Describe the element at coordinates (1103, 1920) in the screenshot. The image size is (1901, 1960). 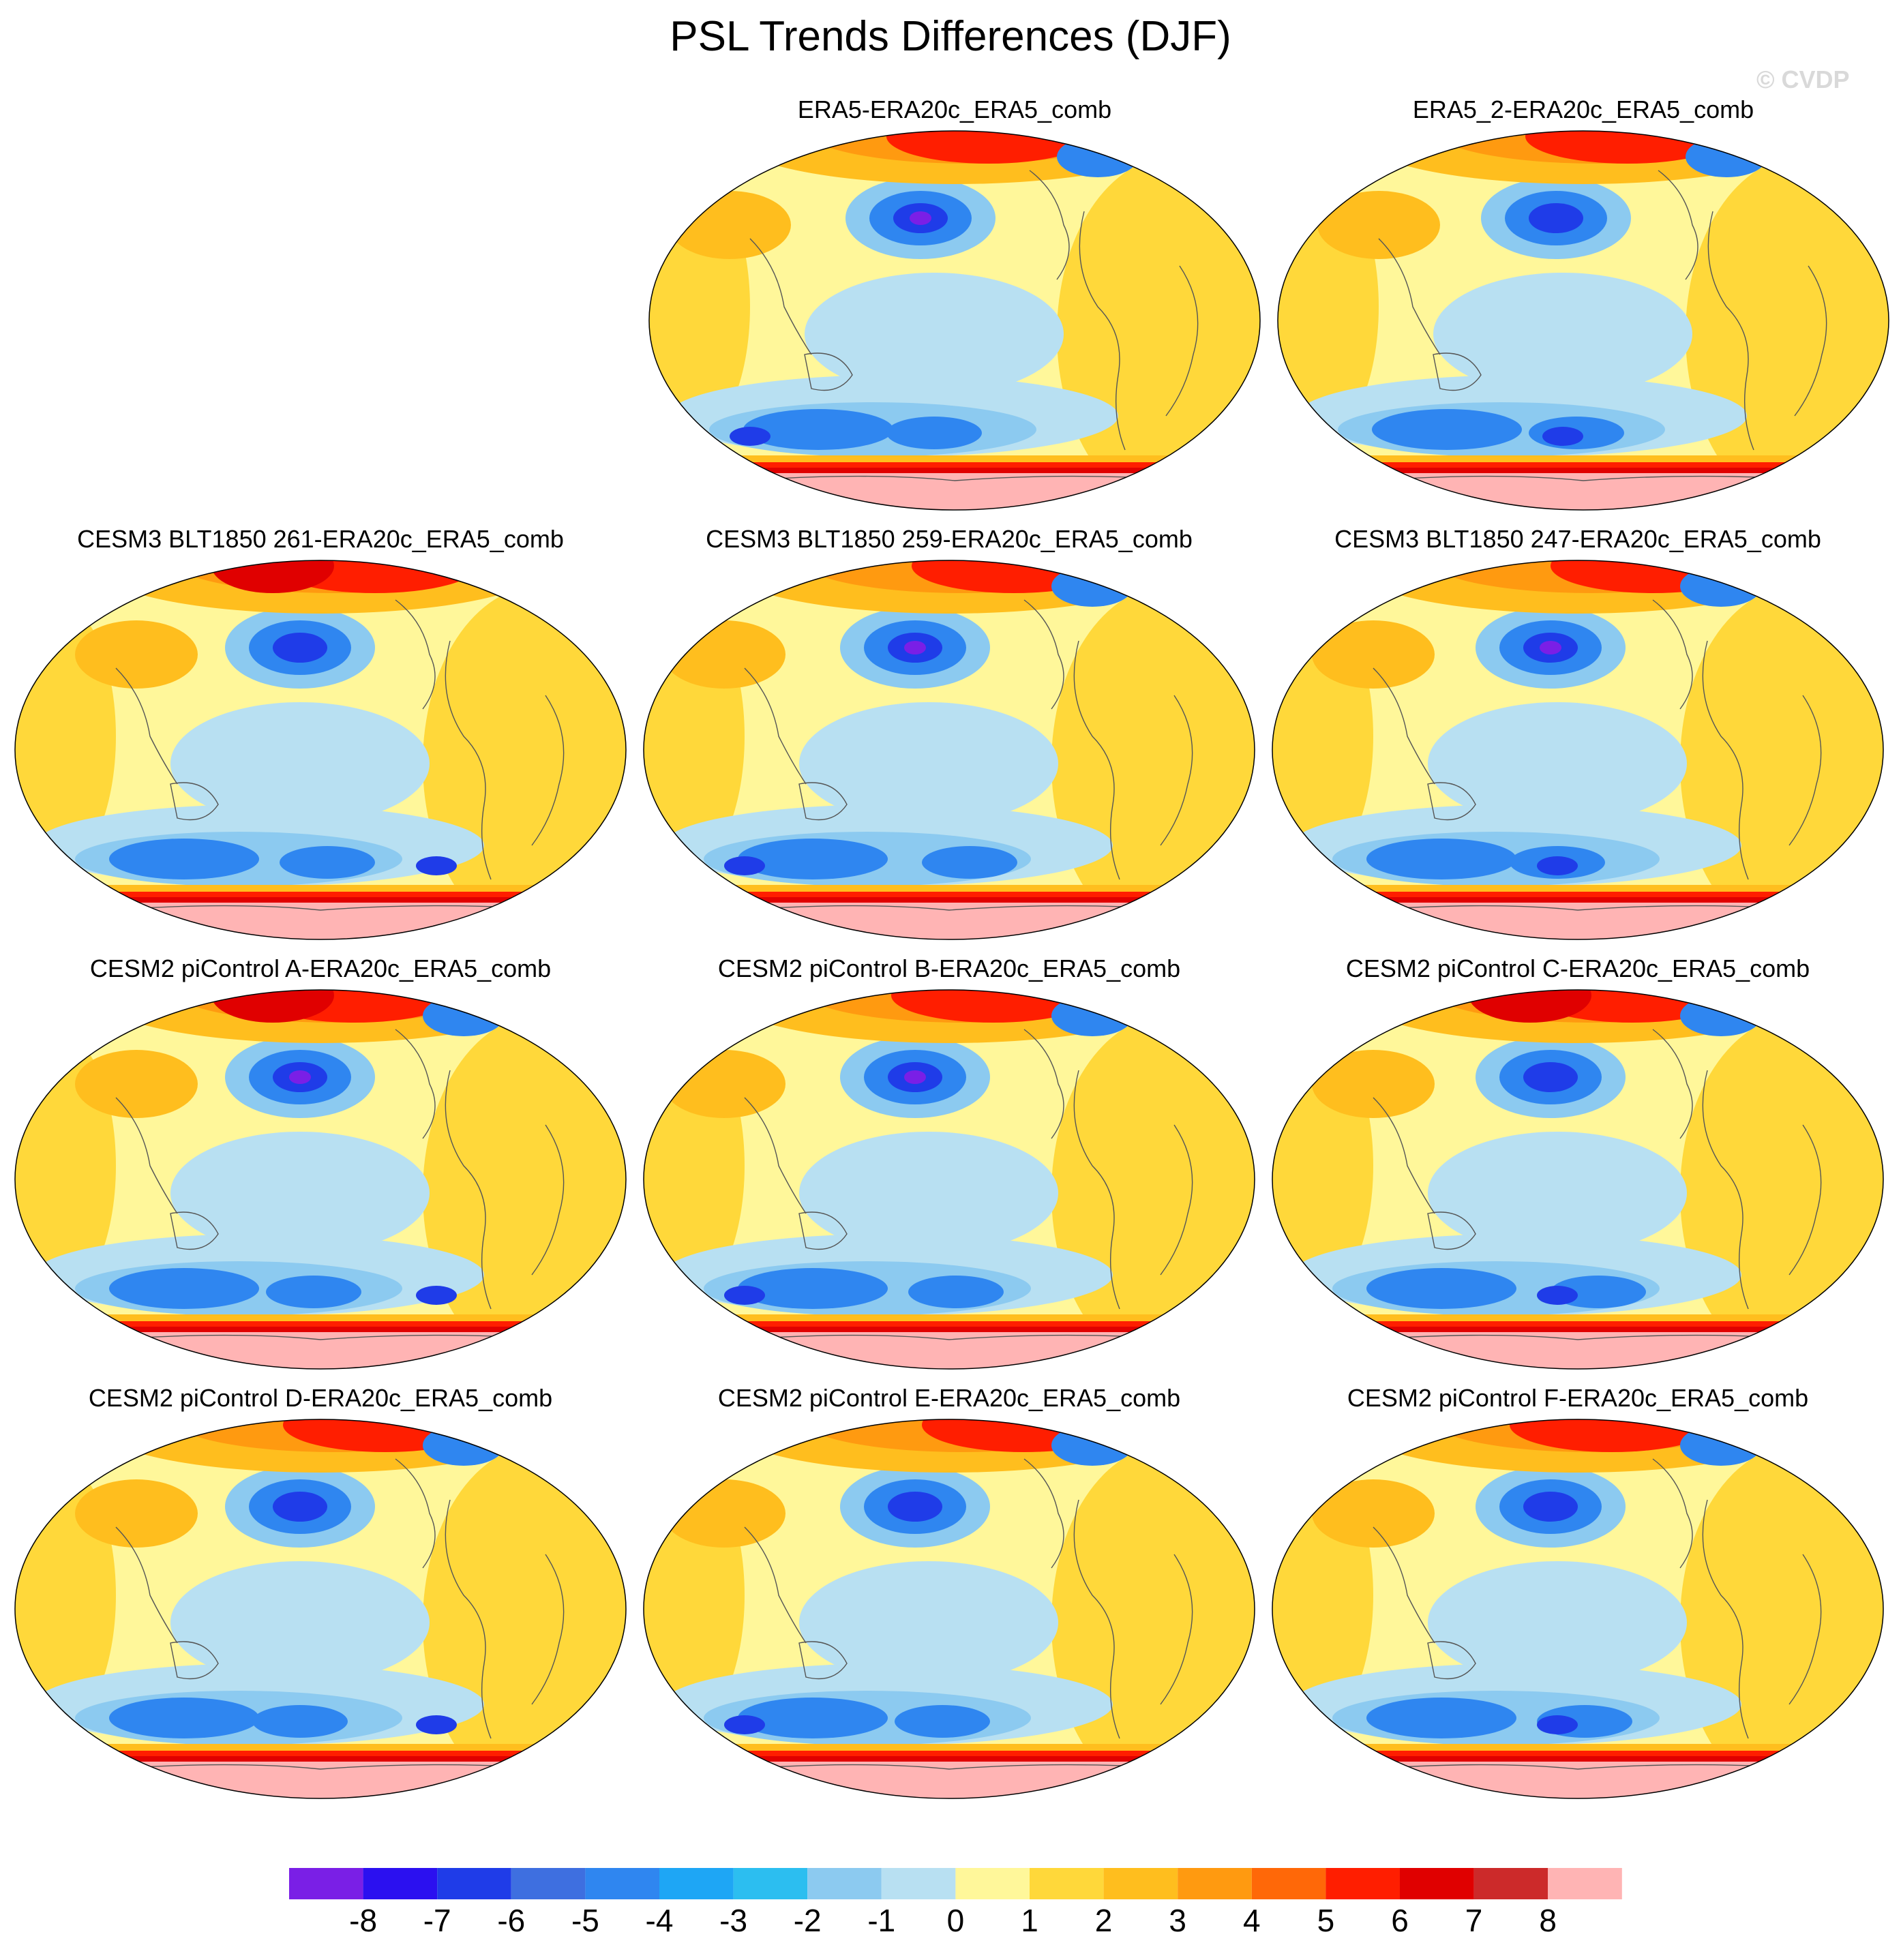
I see `colorbar-tick-label: 2` at that location.